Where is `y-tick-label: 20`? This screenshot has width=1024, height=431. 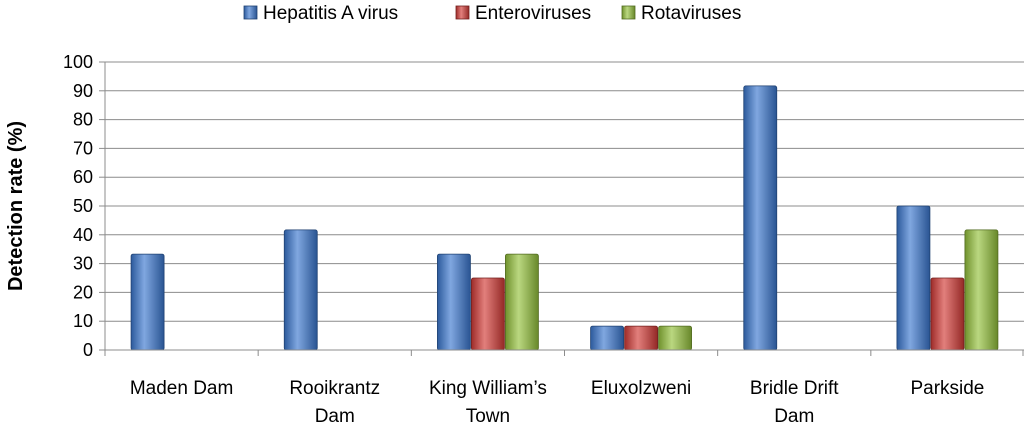
y-tick-label: 20 is located at coordinates (83, 292).